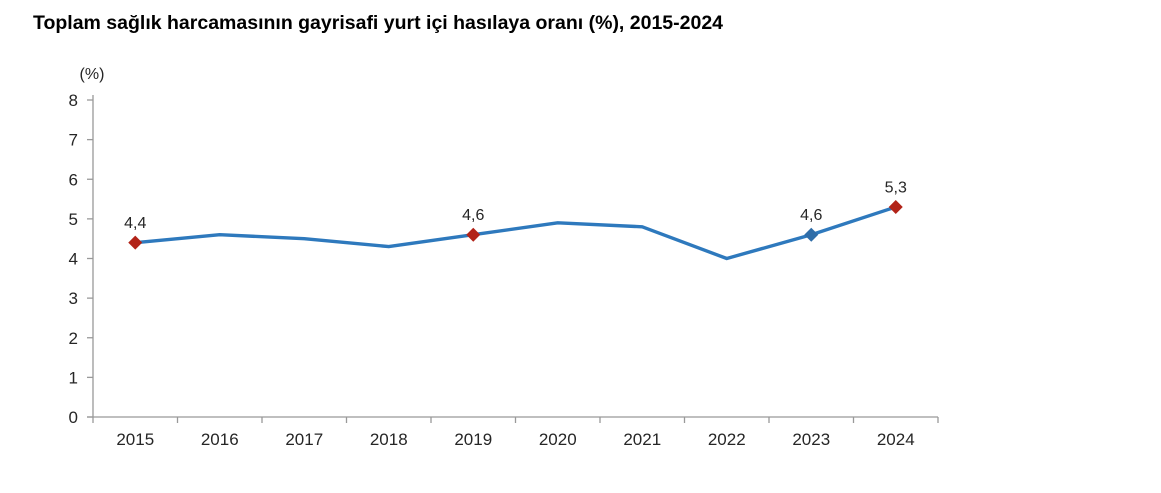  Describe the element at coordinates (473, 439) in the screenshot. I see `x-tick-label: 2019` at that location.